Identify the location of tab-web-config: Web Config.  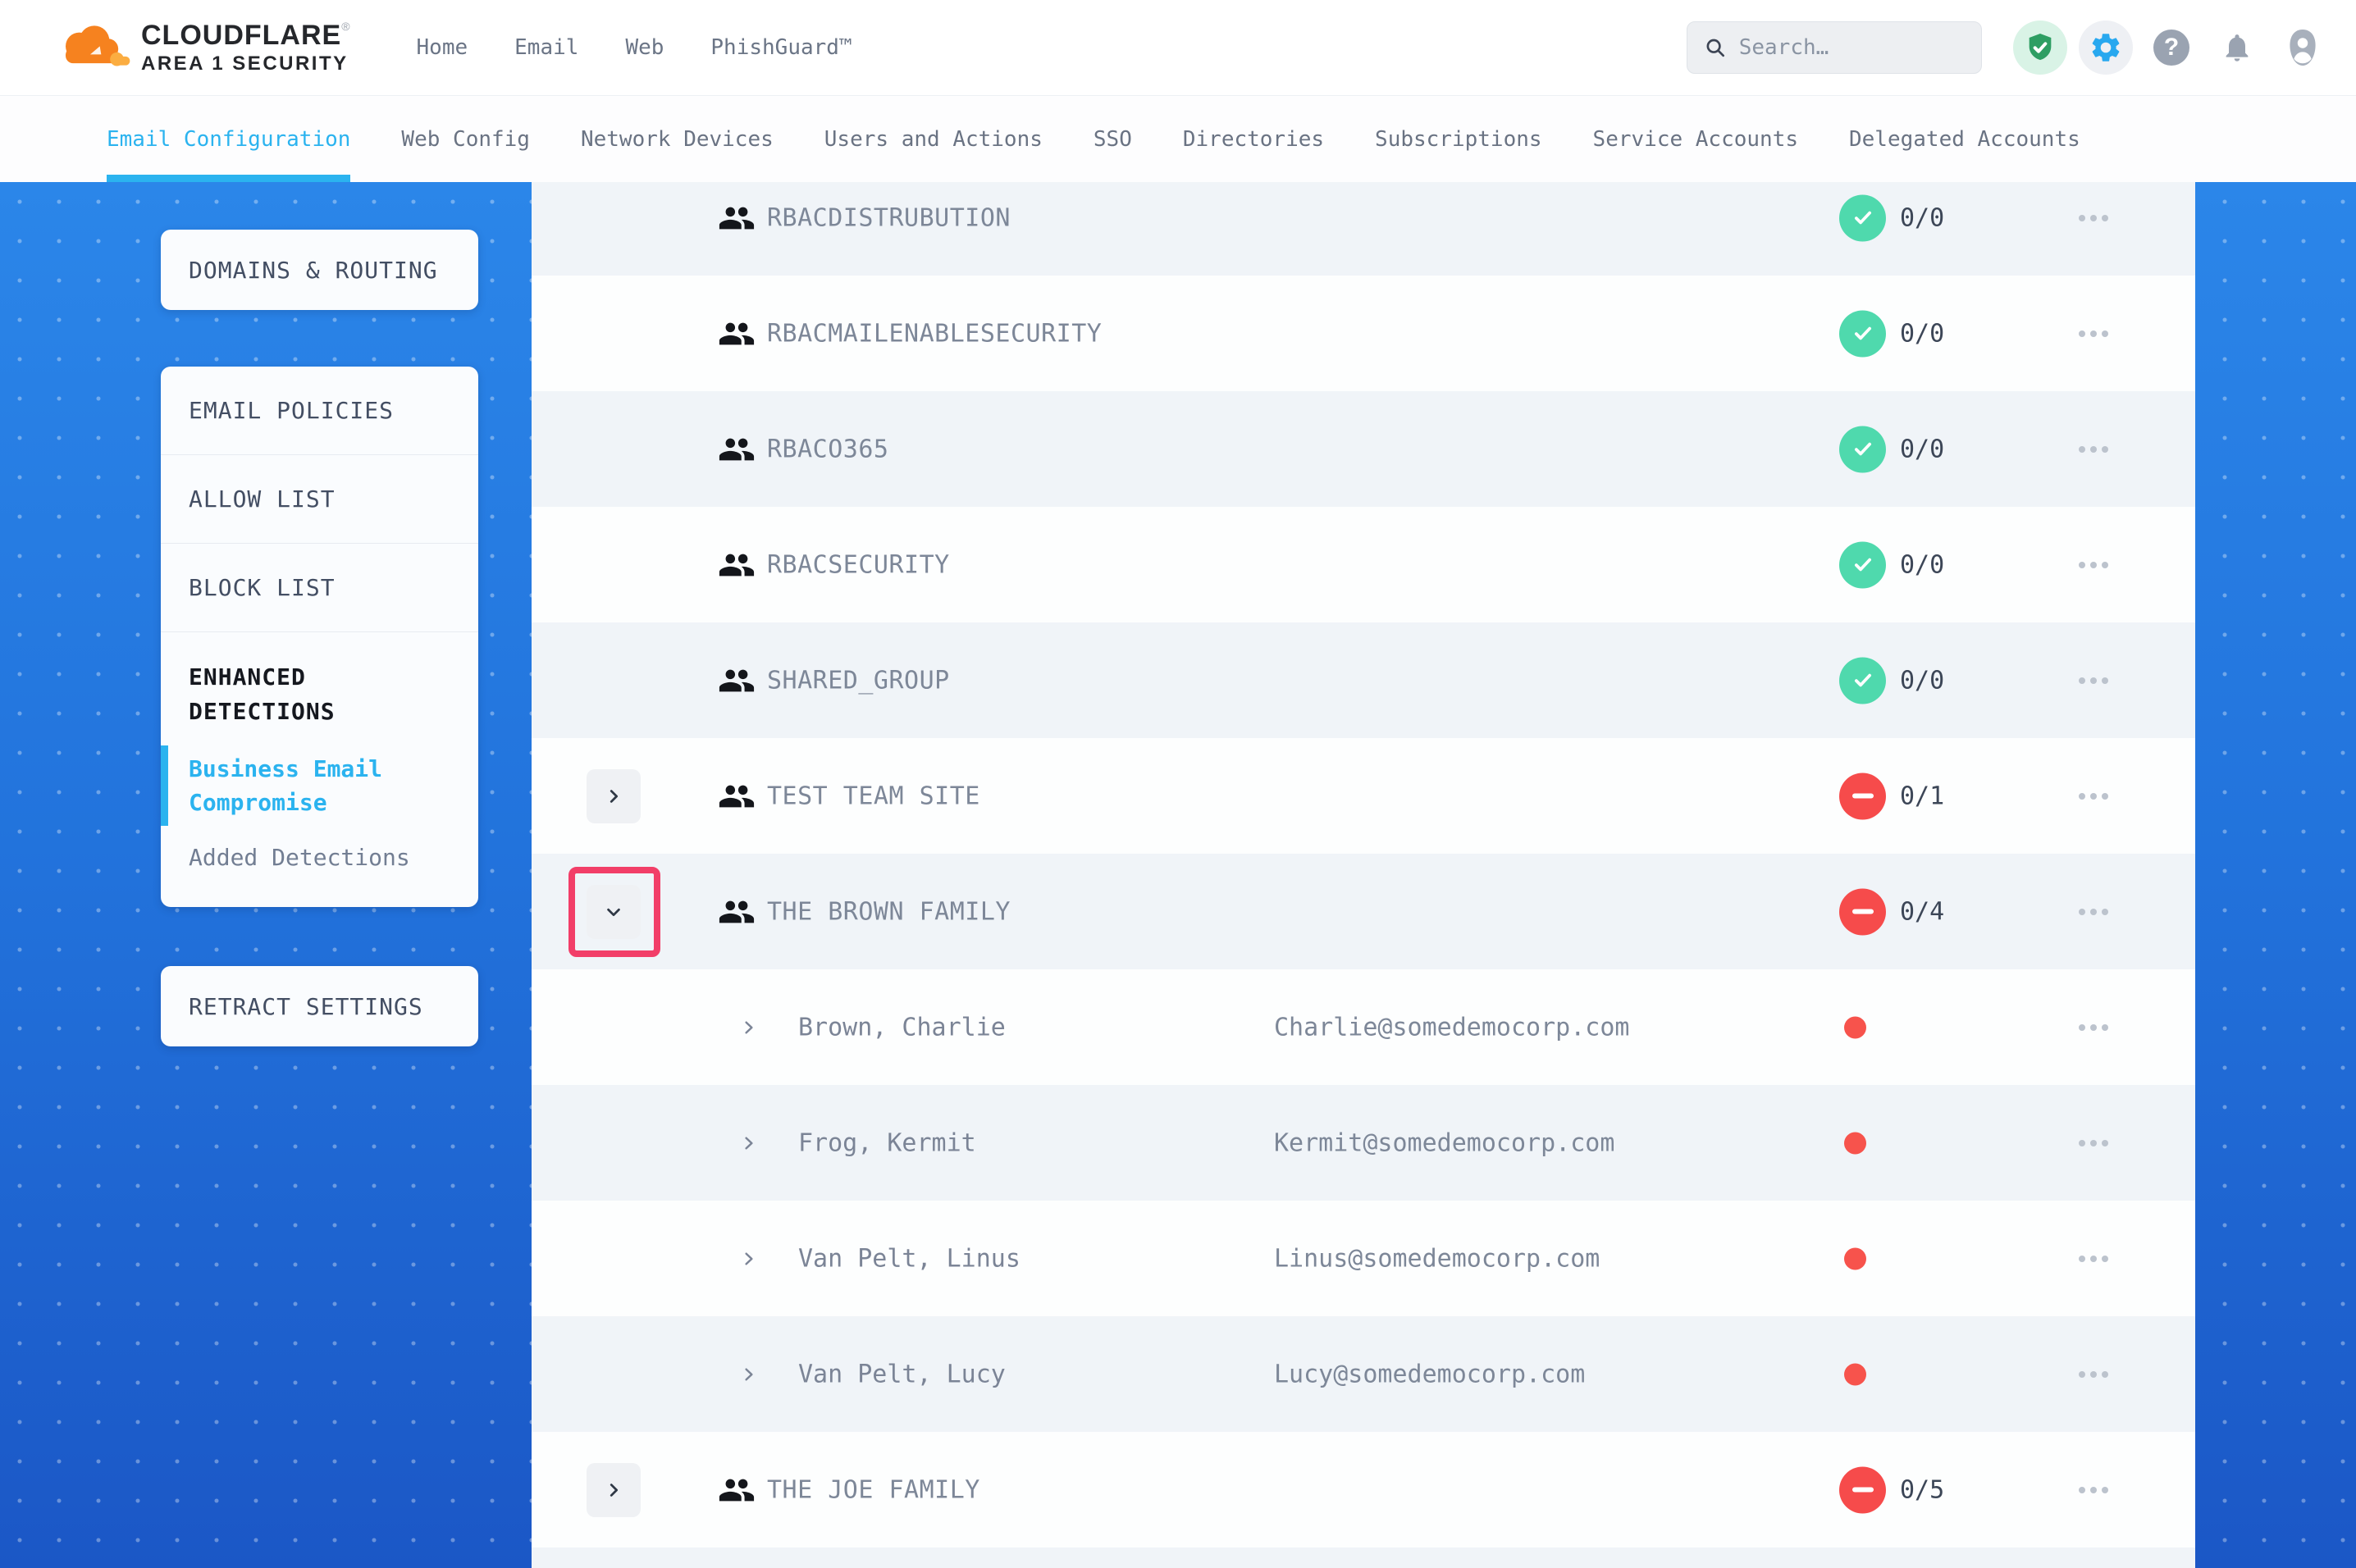
(465, 139).